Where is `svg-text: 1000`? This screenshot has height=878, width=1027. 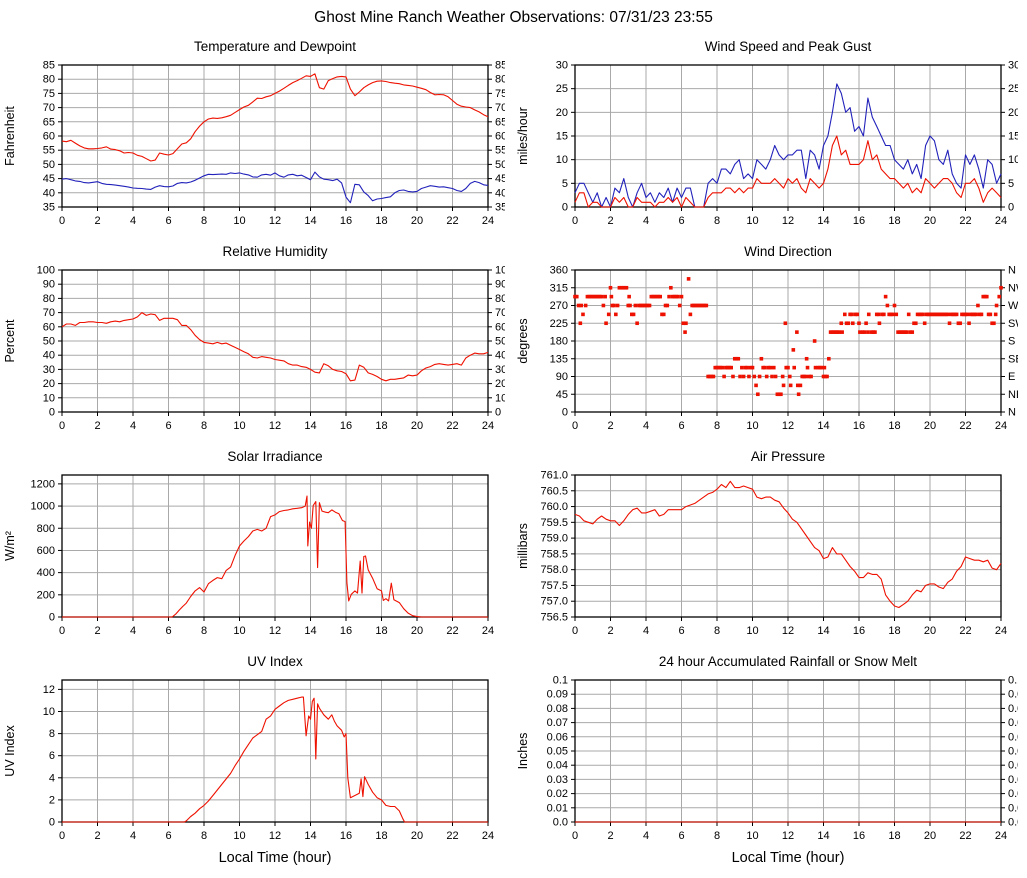
svg-text: 1000 is located at coordinates (43, 507).